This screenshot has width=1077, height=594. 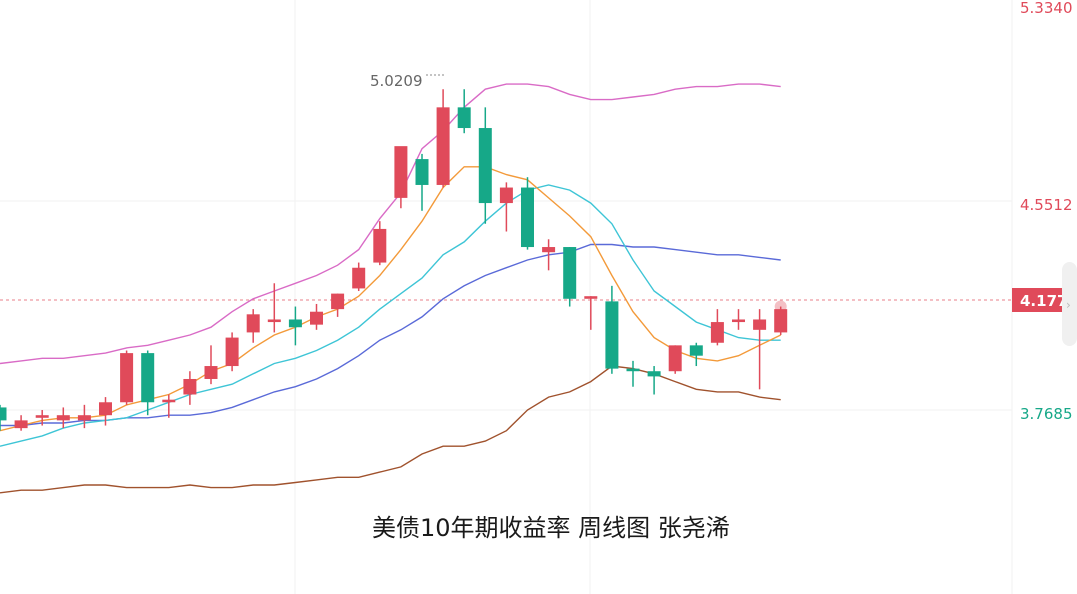 I want to click on high-annotation: 5.0209, so click(x=407, y=81).